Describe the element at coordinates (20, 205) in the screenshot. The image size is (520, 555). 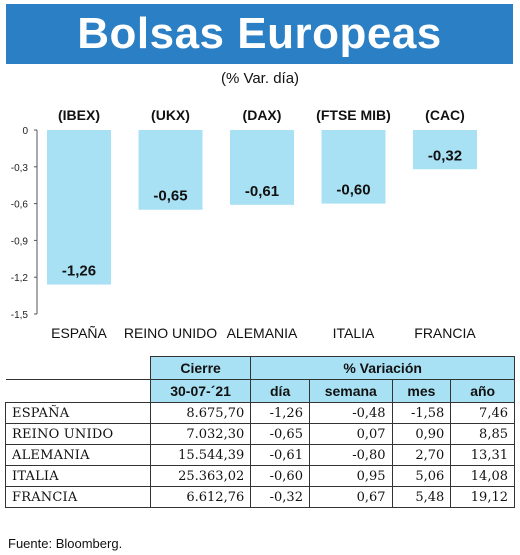
I see `y-tick-label: -0,6` at that location.